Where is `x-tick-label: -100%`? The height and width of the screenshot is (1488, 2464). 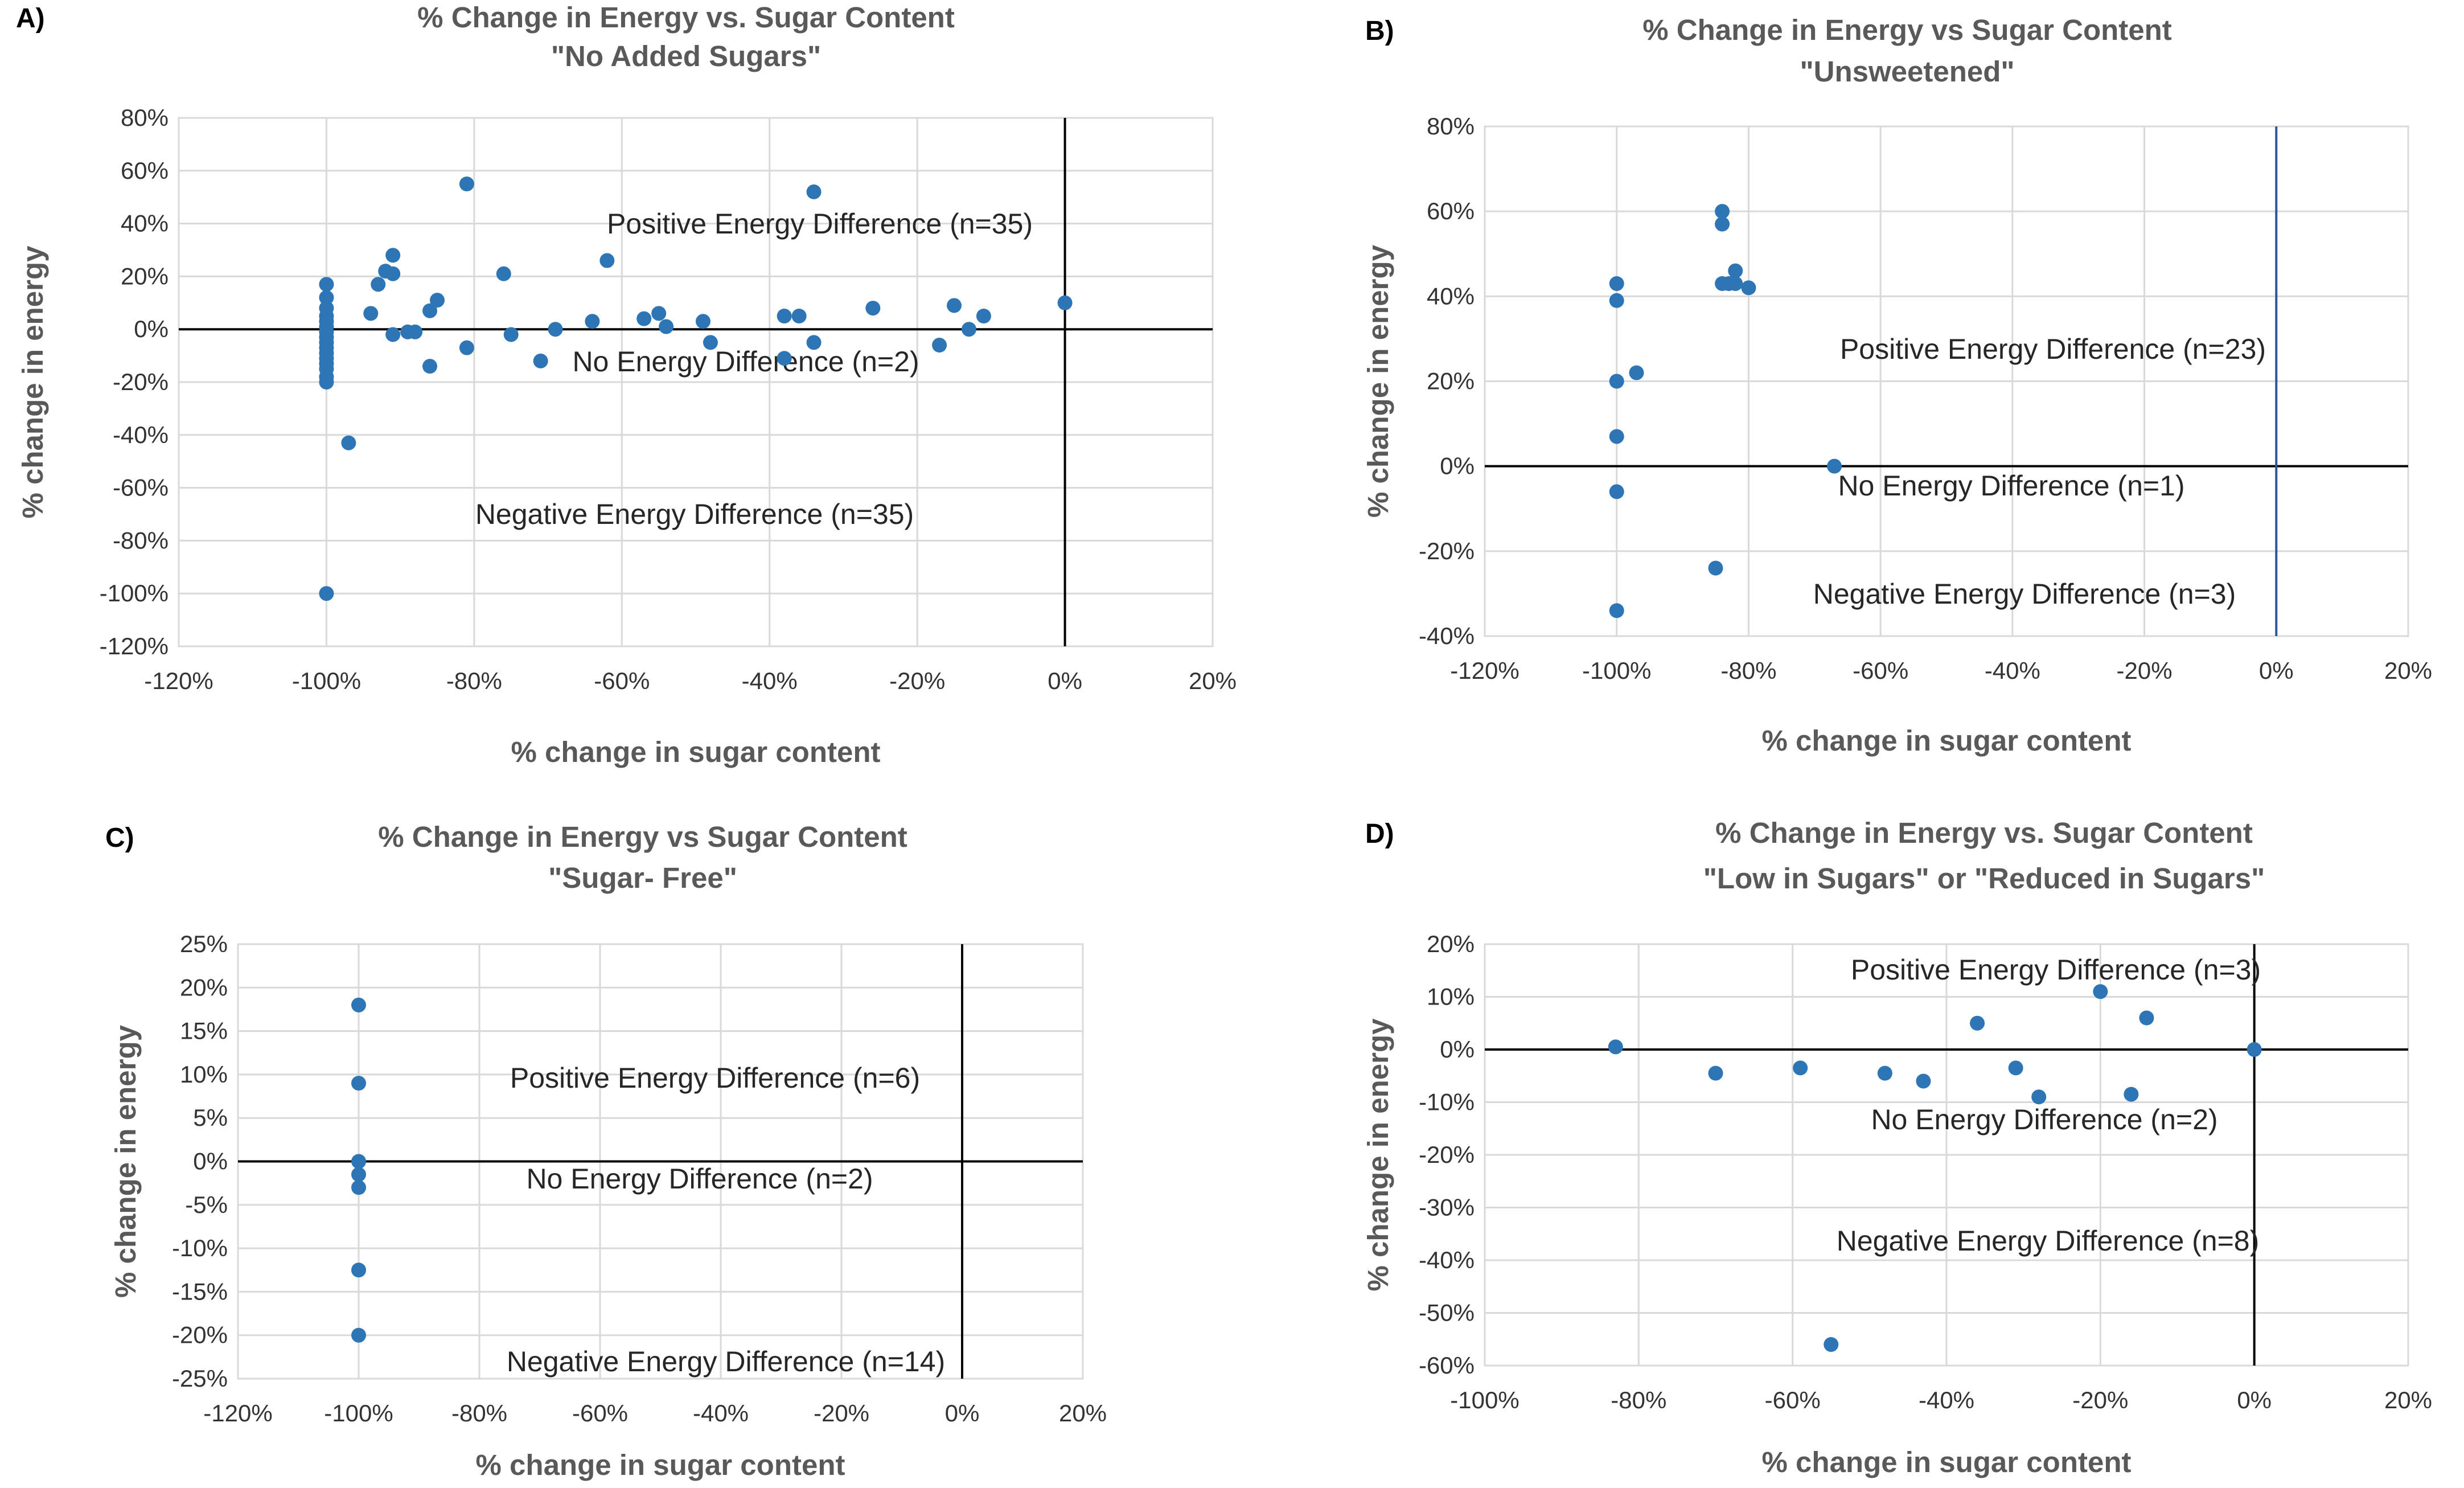
x-tick-label: -100% is located at coordinates (326, 681).